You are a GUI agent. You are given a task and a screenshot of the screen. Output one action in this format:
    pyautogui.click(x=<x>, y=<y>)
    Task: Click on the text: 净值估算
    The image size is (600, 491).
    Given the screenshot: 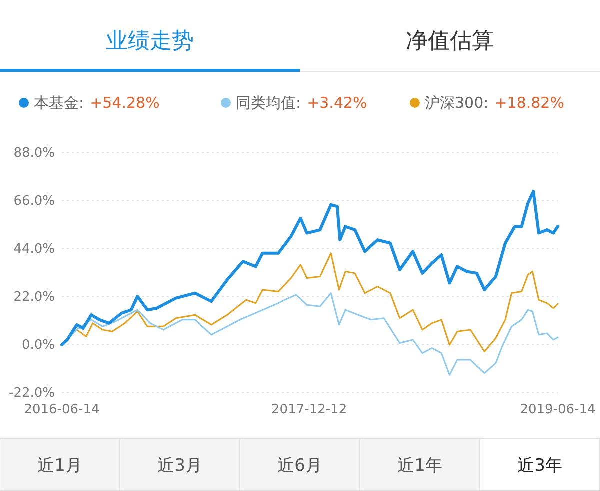 What is the action you would take?
    pyautogui.click(x=450, y=41)
    